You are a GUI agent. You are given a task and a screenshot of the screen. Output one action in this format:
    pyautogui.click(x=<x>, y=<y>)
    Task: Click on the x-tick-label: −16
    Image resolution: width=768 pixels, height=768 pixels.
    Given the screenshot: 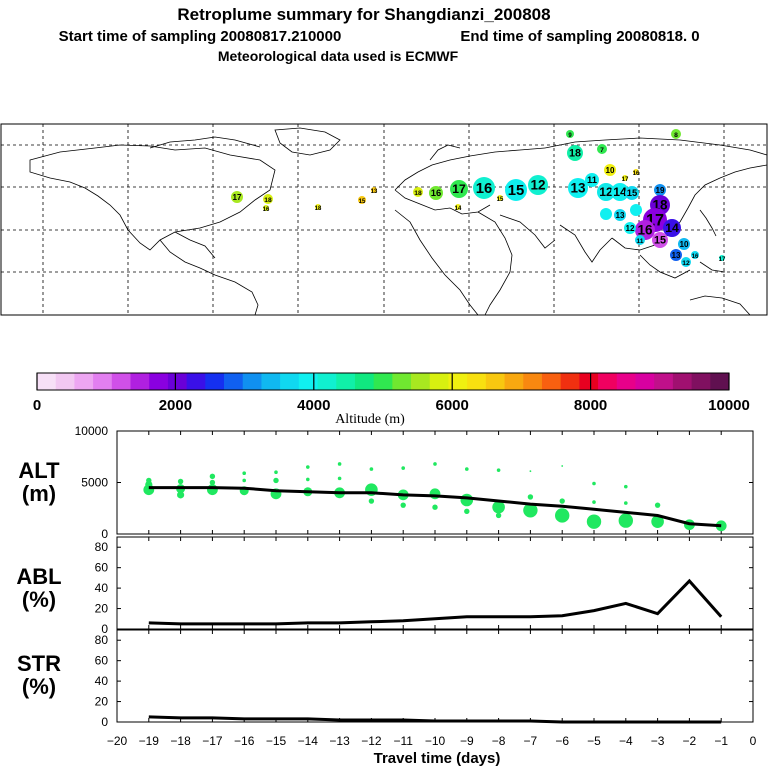 What is the action you would take?
    pyautogui.click(x=244, y=741)
    